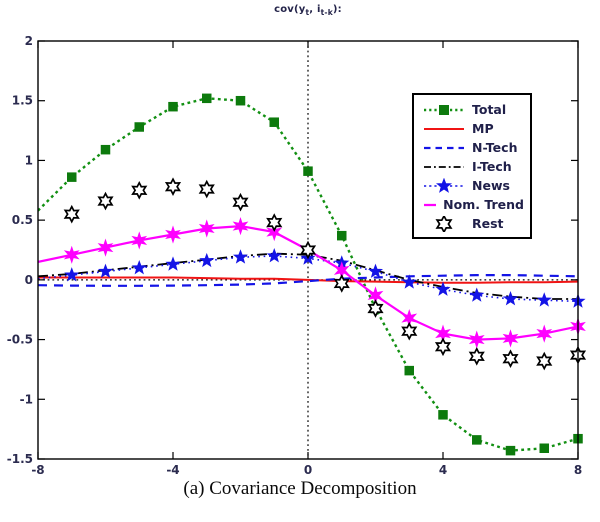 Image resolution: width=600 pixels, height=522 pixels. Describe the element at coordinates (444, 147) in the screenshot. I see `legend-swatch-n-tech` at that location.